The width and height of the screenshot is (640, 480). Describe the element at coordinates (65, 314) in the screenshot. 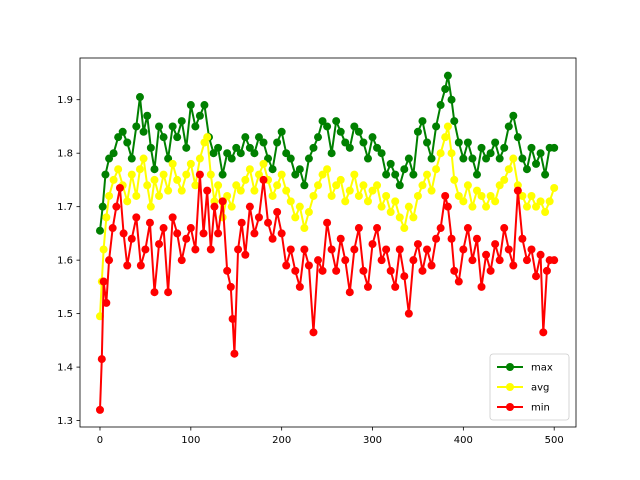

I see `y-tick-label-2: 1.5` at that location.